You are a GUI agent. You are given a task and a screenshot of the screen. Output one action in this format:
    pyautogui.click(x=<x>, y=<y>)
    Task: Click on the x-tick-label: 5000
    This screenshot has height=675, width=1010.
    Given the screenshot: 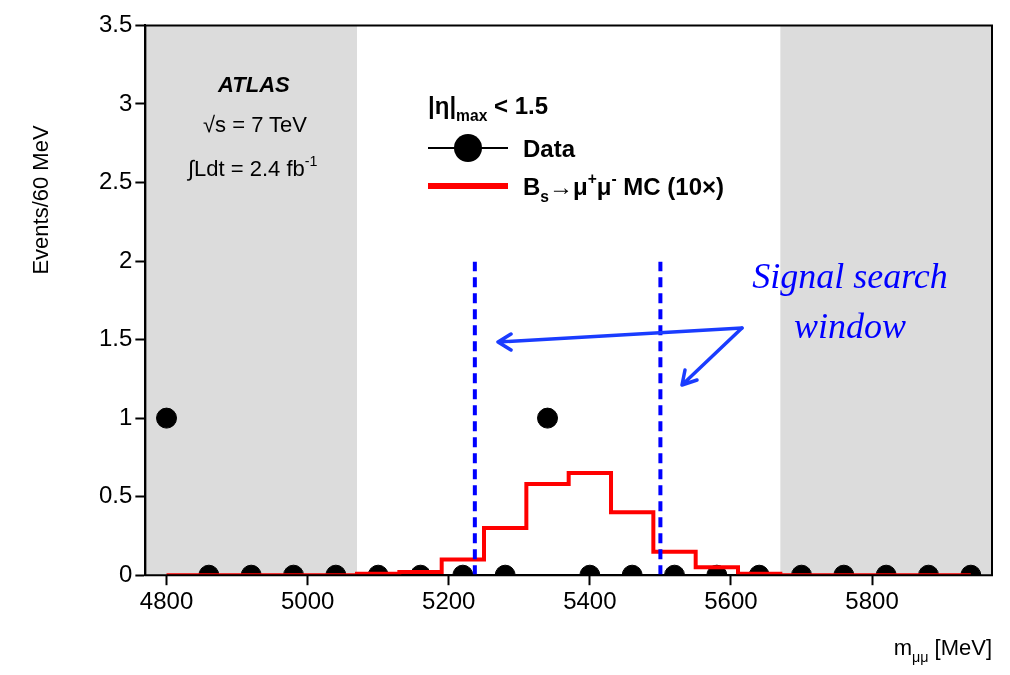 What is the action you would take?
    pyautogui.click(x=307, y=601)
    